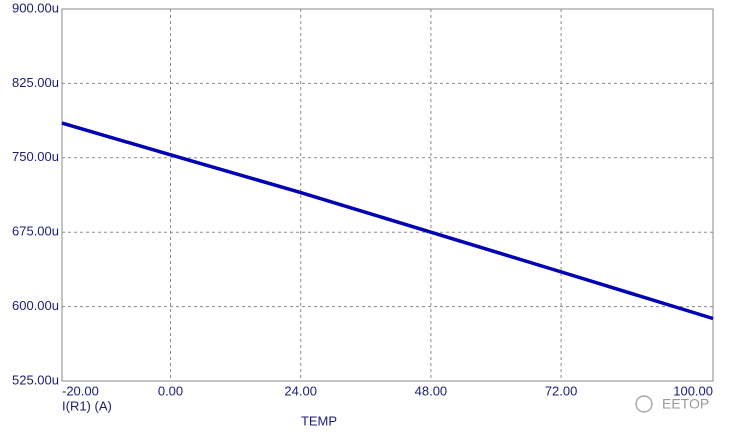 Image resolution: width=743 pixels, height=433 pixels. Describe the element at coordinates (80, 390) in the screenshot. I see `x-tick-label: -20.00` at that location.